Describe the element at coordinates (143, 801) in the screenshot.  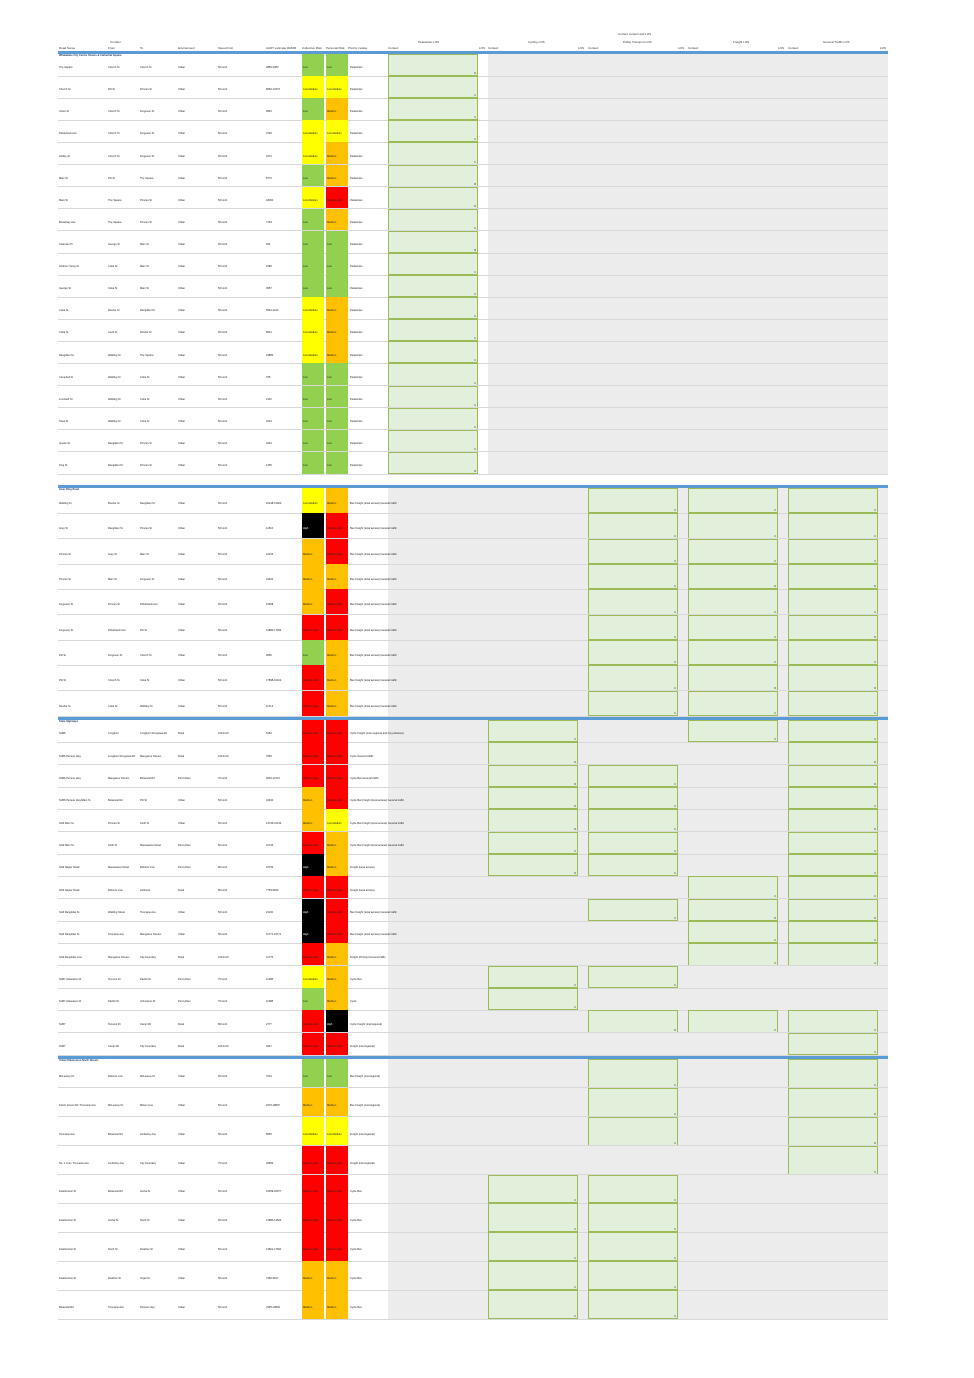
I see `cell-to: Pitt St` at that location.